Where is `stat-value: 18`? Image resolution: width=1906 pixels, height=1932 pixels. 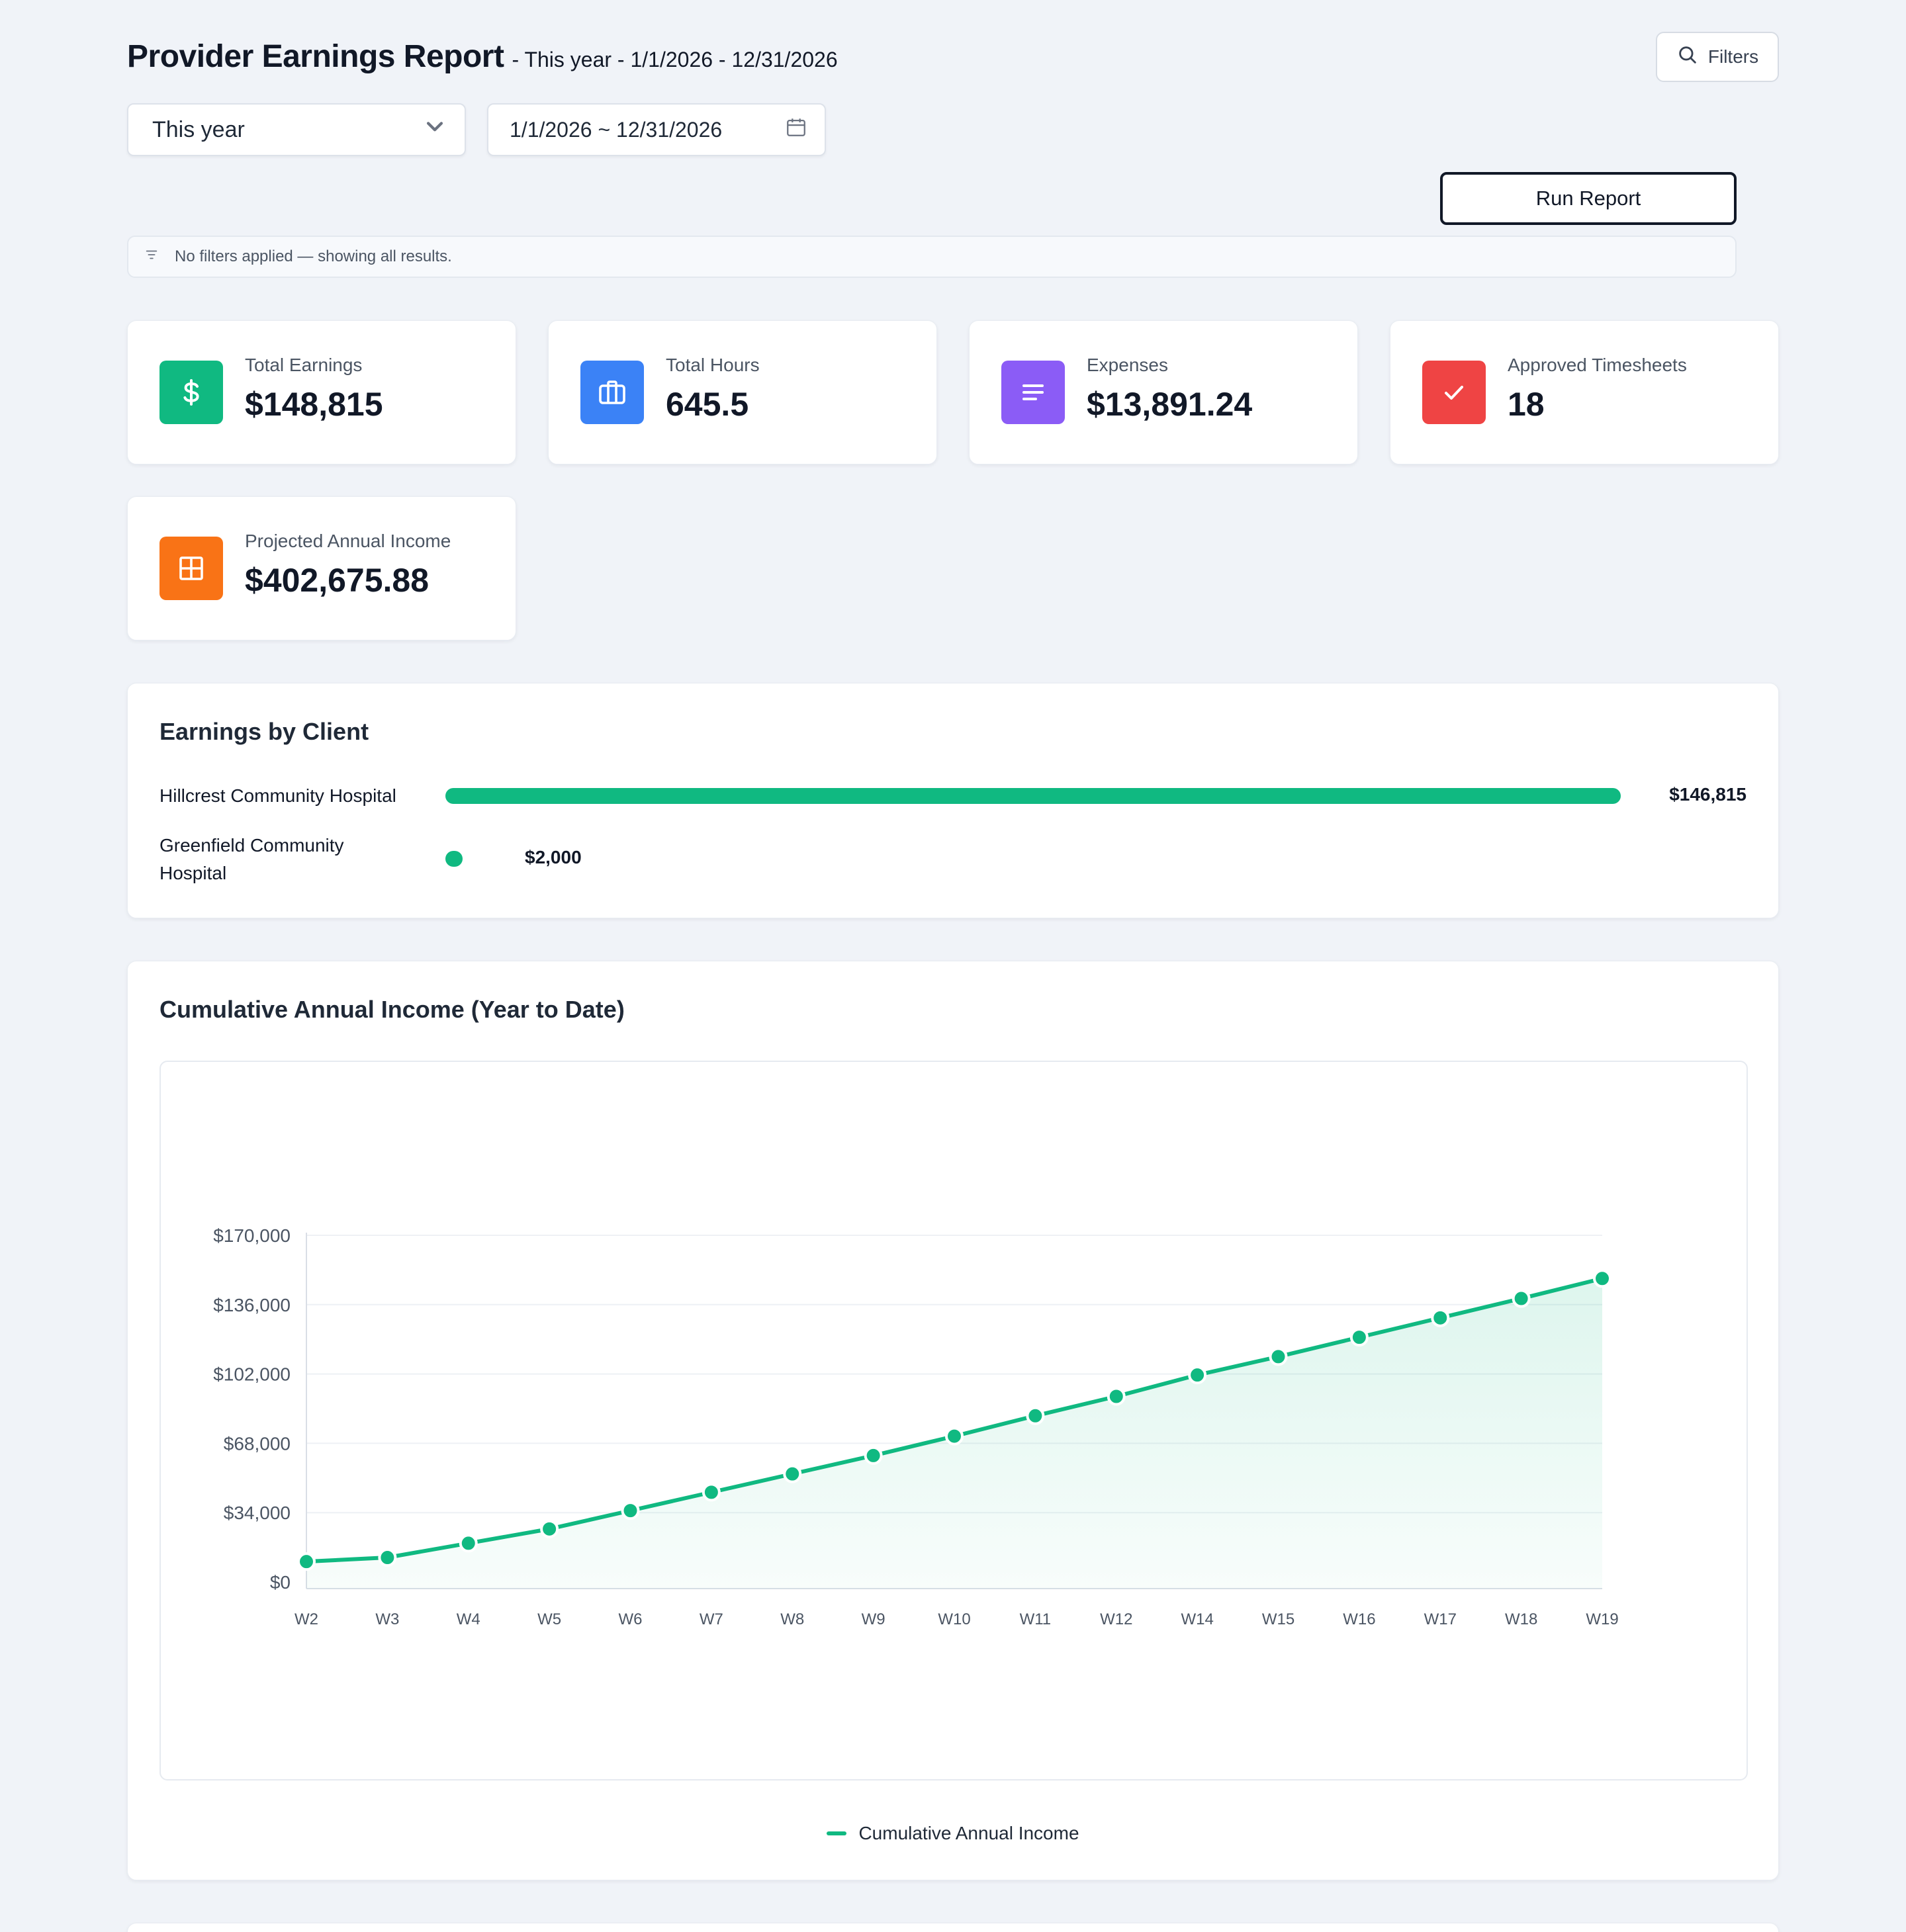 stat-value: 18 is located at coordinates (1526, 404).